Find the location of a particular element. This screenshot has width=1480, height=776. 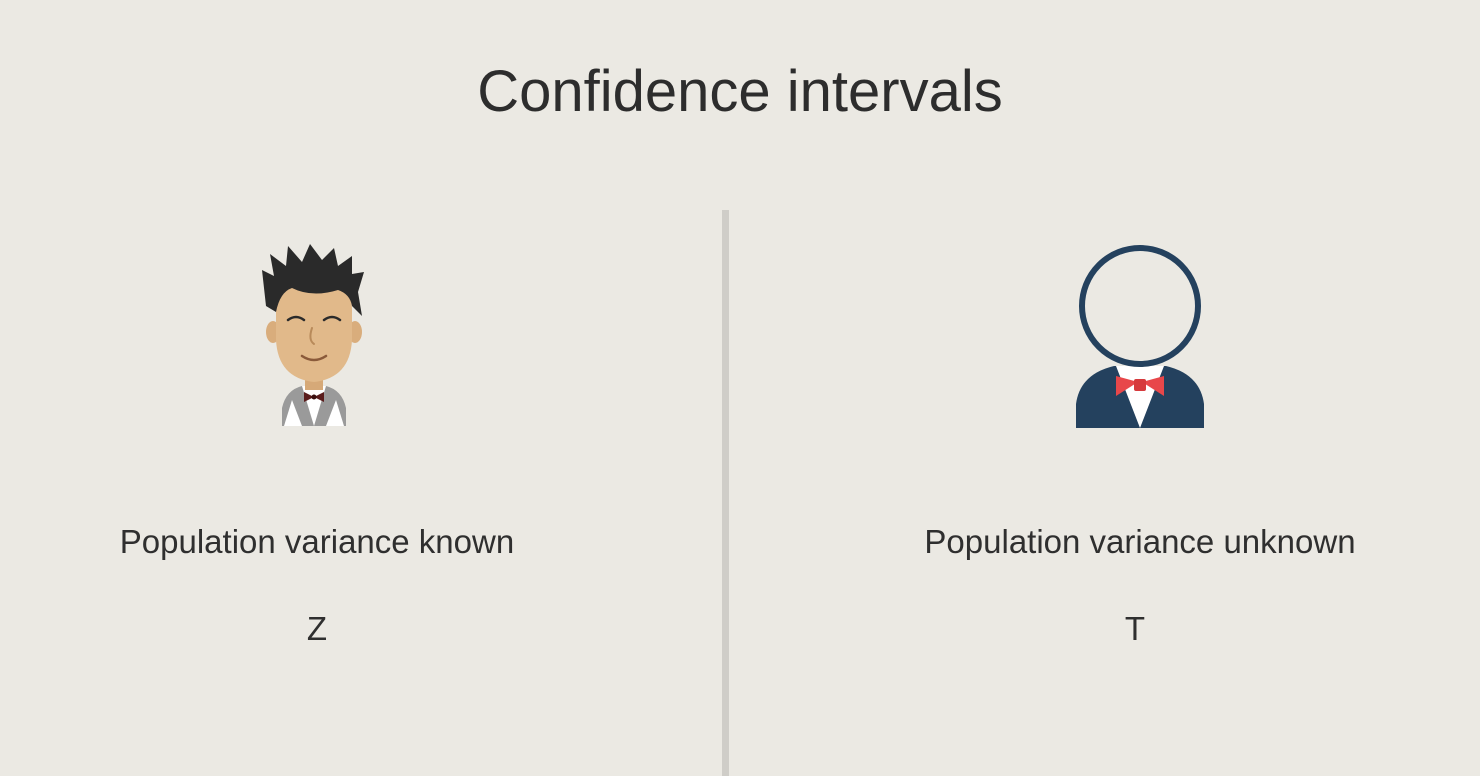

faceless-man-bowtie-icon is located at coordinates (1140, 336).